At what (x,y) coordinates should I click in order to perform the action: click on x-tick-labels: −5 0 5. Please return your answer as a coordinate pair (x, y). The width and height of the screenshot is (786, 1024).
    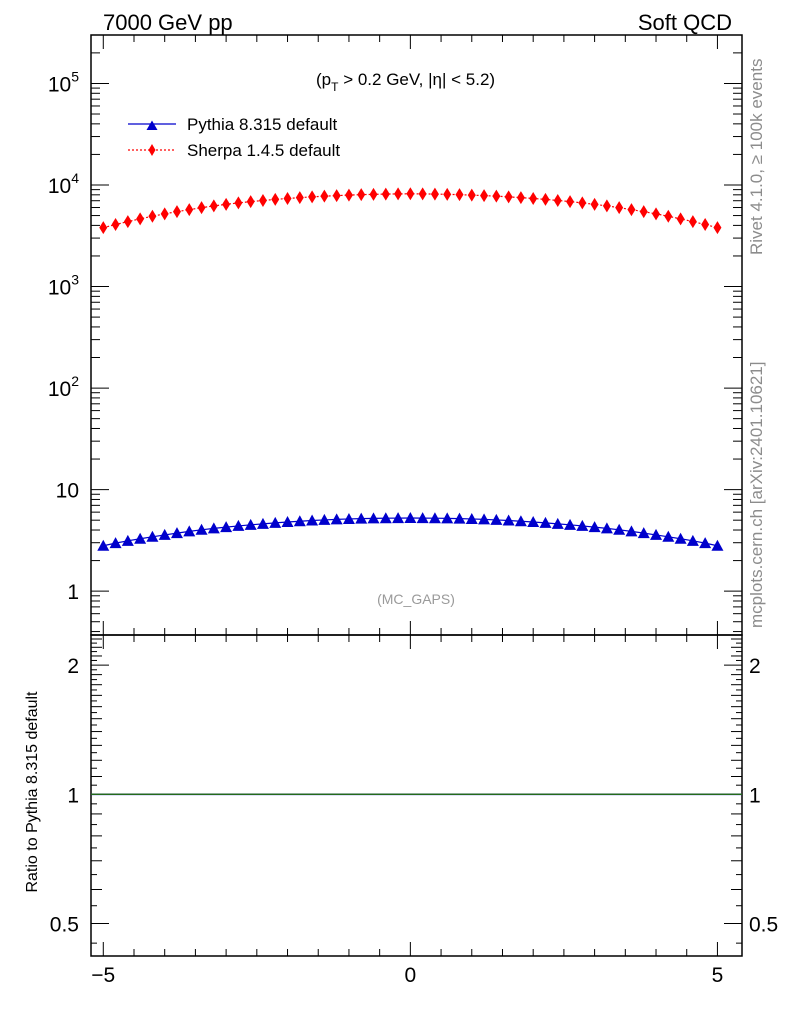
    Looking at the image, I should click on (407, 975).